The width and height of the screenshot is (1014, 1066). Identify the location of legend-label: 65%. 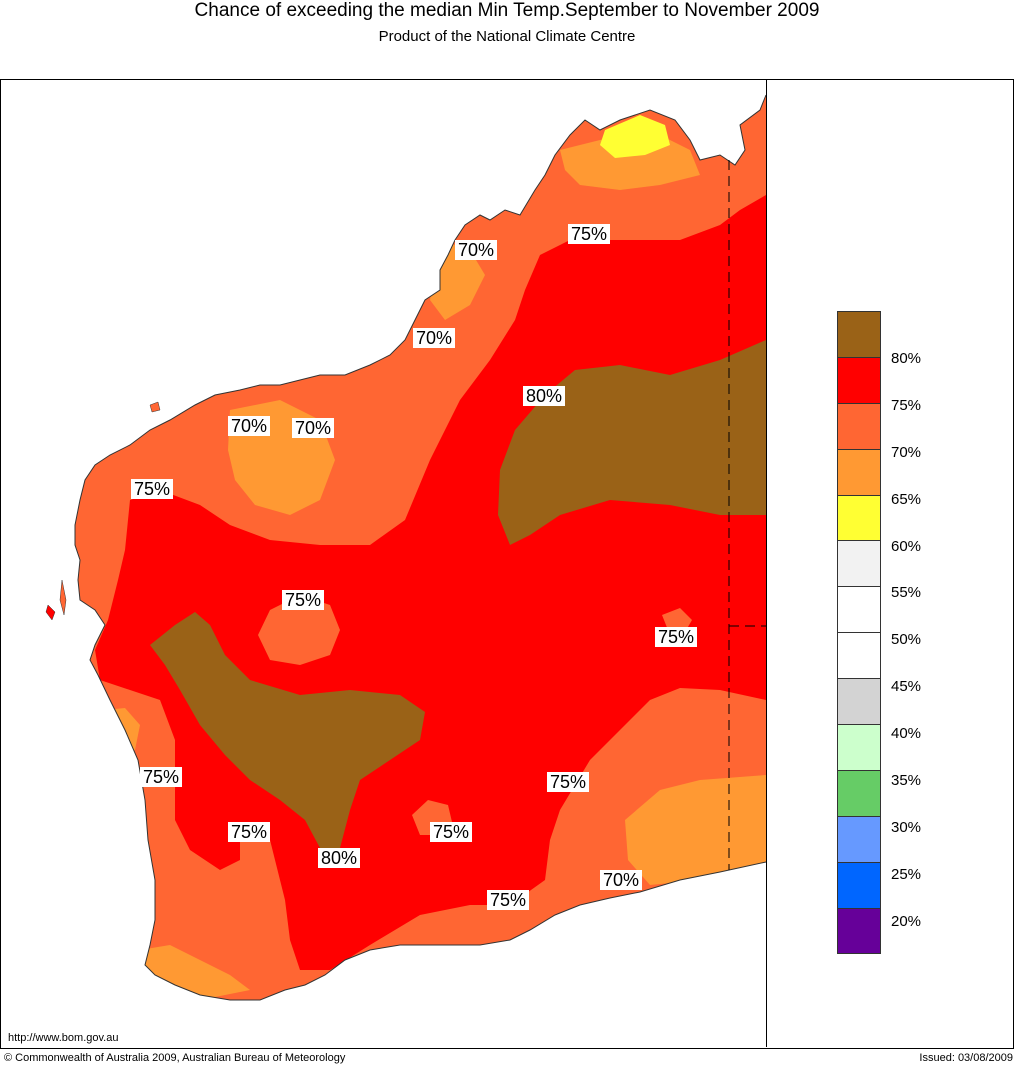
(906, 499).